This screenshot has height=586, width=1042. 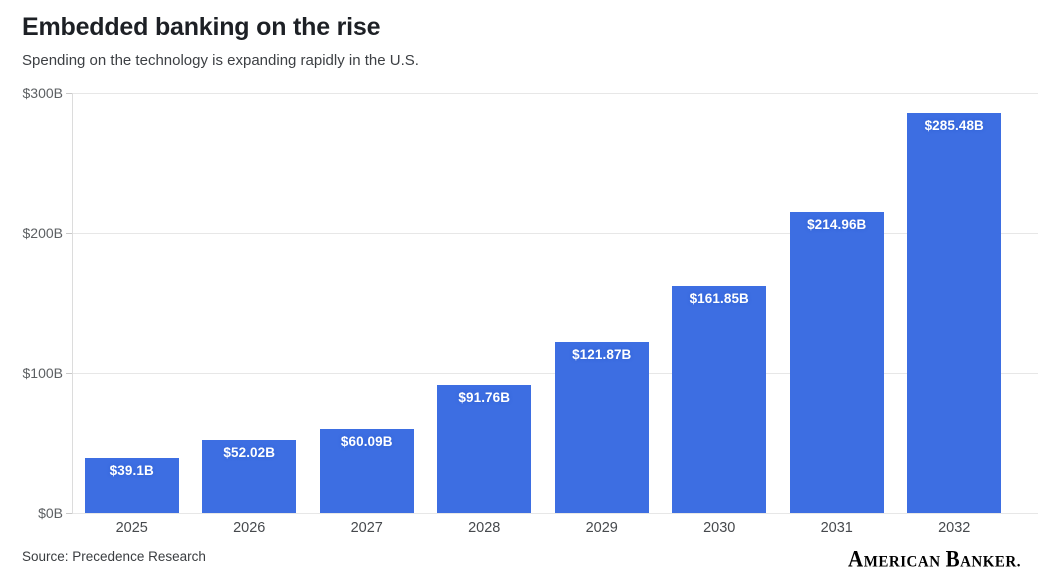 What do you see at coordinates (131, 471) in the screenshot?
I see `bar-value-label: $39.1B` at bounding box center [131, 471].